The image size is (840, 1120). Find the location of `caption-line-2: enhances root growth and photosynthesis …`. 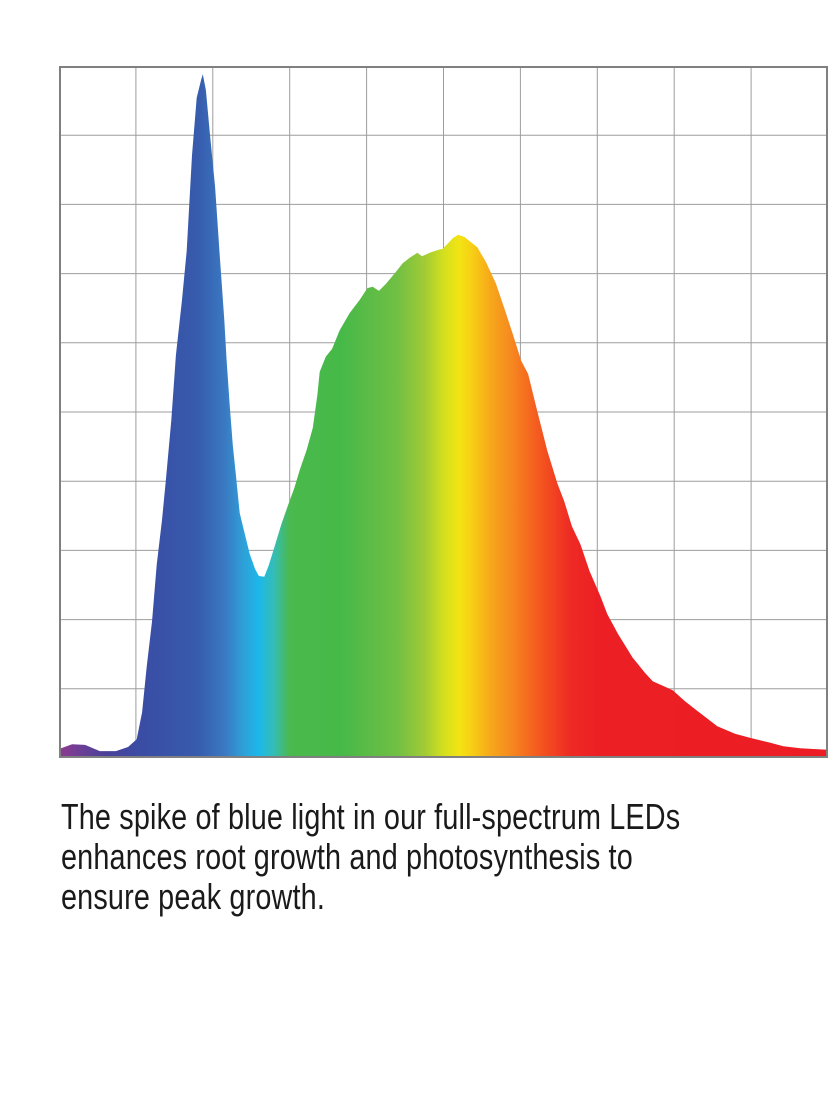

caption-line-2: enhances root growth and photosynthesis … is located at coordinates (347, 856).